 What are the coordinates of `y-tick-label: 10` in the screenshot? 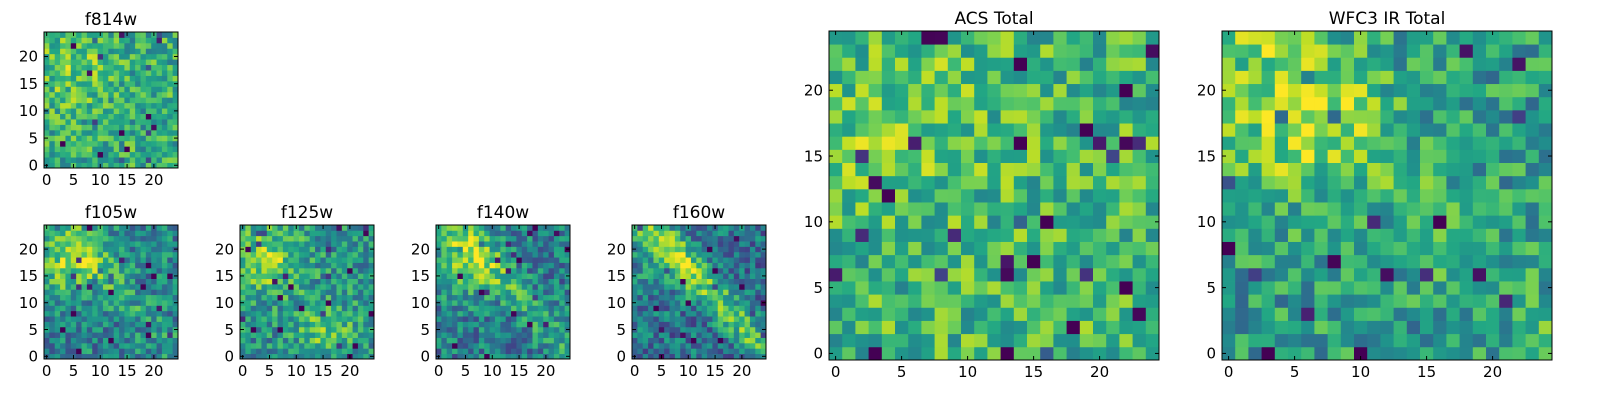 It's located at (28, 303).